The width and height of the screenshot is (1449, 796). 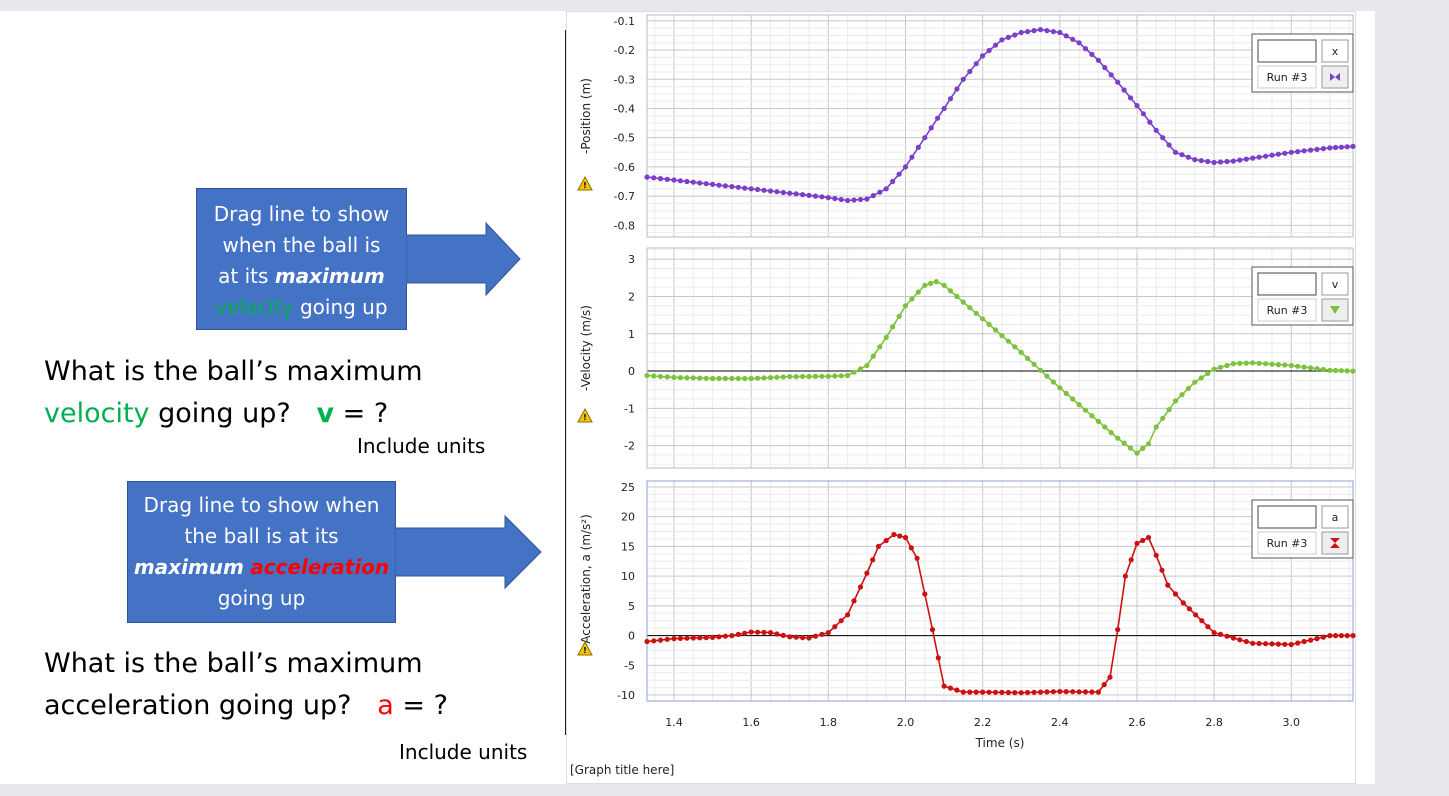 What do you see at coordinates (1000, 358) in the screenshot?
I see `plot-area` at bounding box center [1000, 358].